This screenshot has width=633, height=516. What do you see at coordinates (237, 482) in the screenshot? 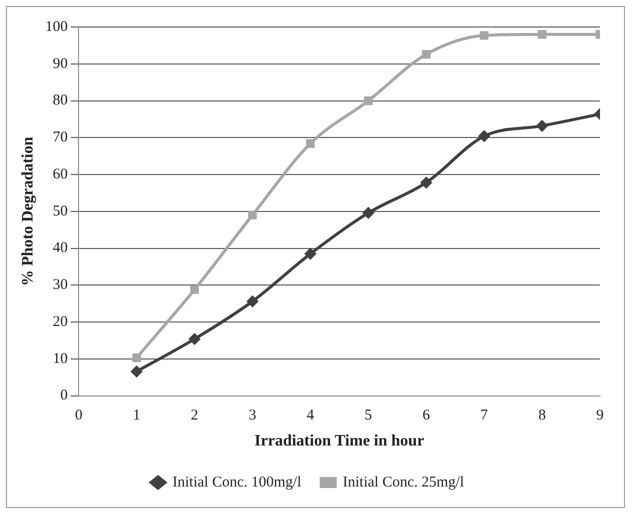
I see `legend-label: Initial Conc. 100mg/l` at bounding box center [237, 482].